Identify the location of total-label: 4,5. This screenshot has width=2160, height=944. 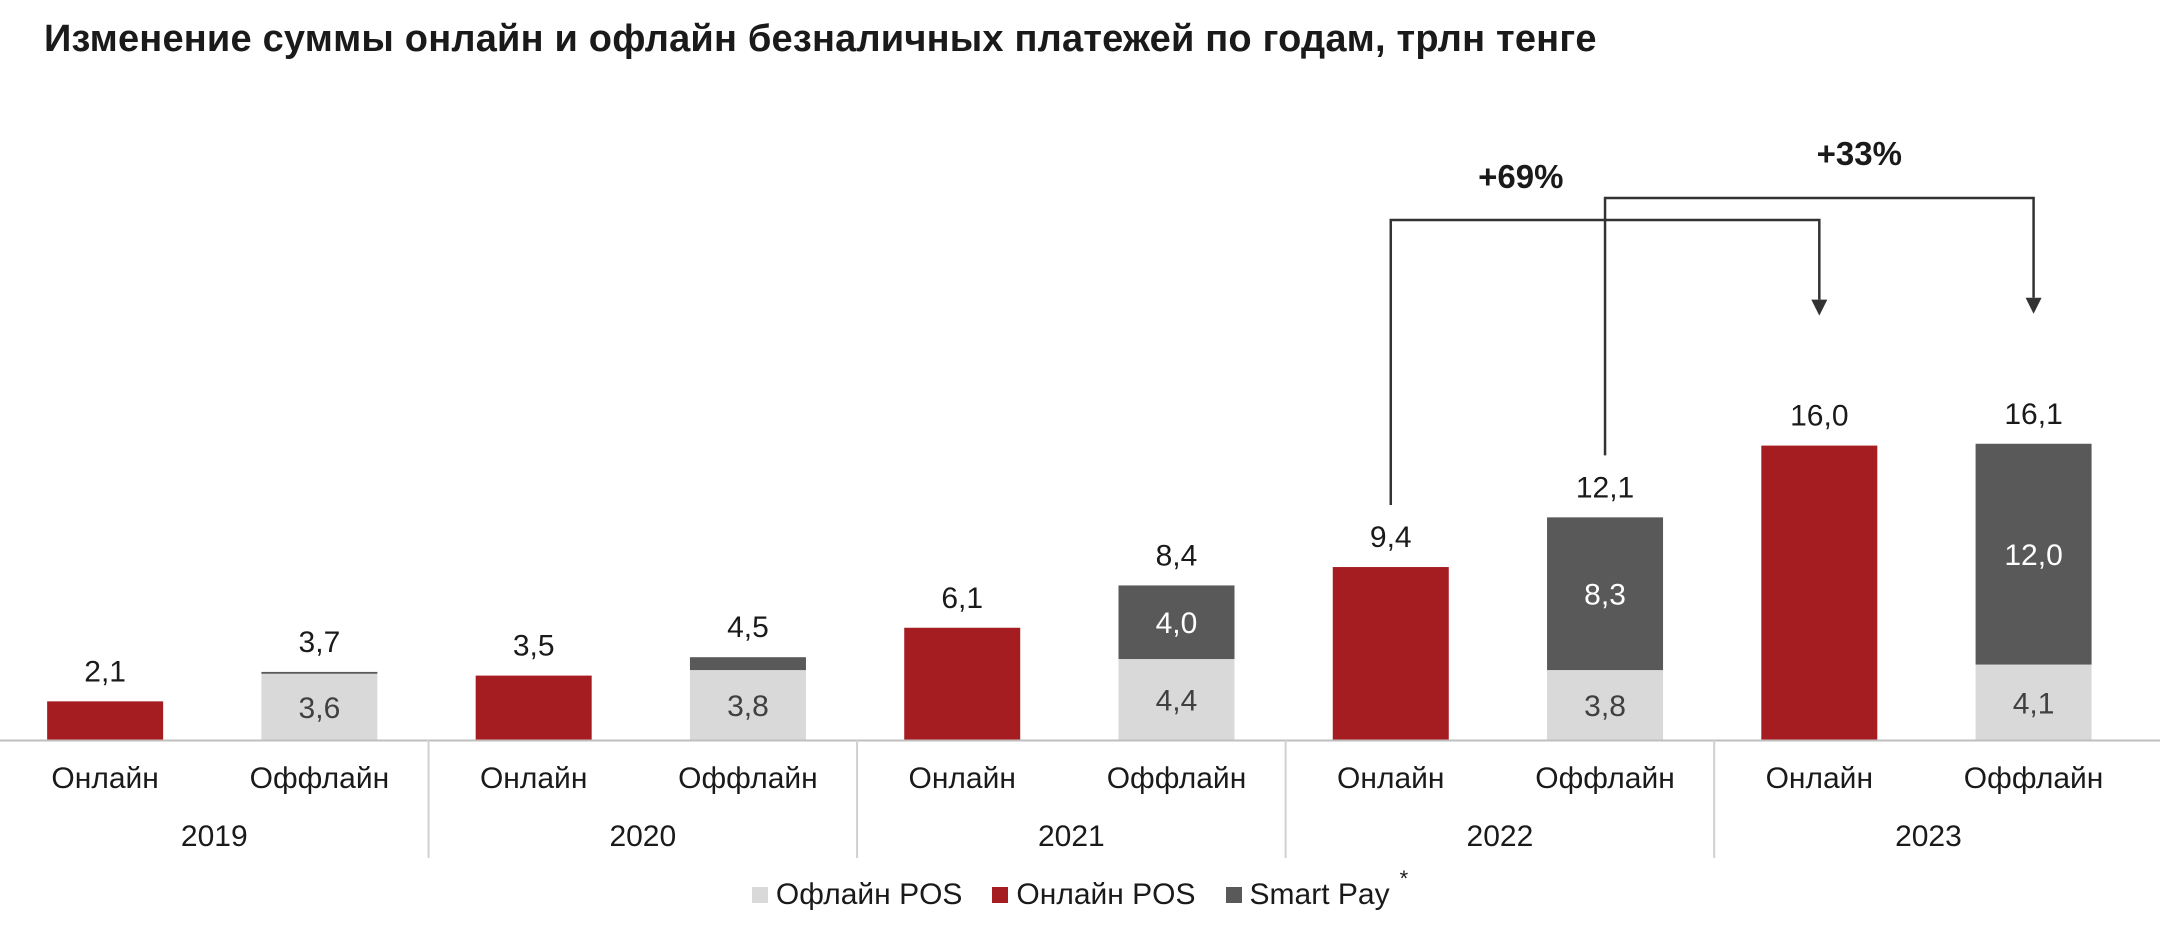
(748, 627).